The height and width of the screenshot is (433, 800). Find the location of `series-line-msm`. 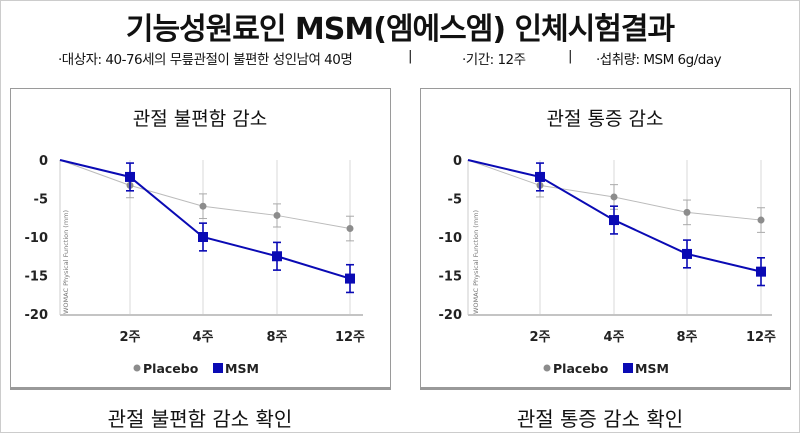

series-line-msm is located at coordinates (205, 219).